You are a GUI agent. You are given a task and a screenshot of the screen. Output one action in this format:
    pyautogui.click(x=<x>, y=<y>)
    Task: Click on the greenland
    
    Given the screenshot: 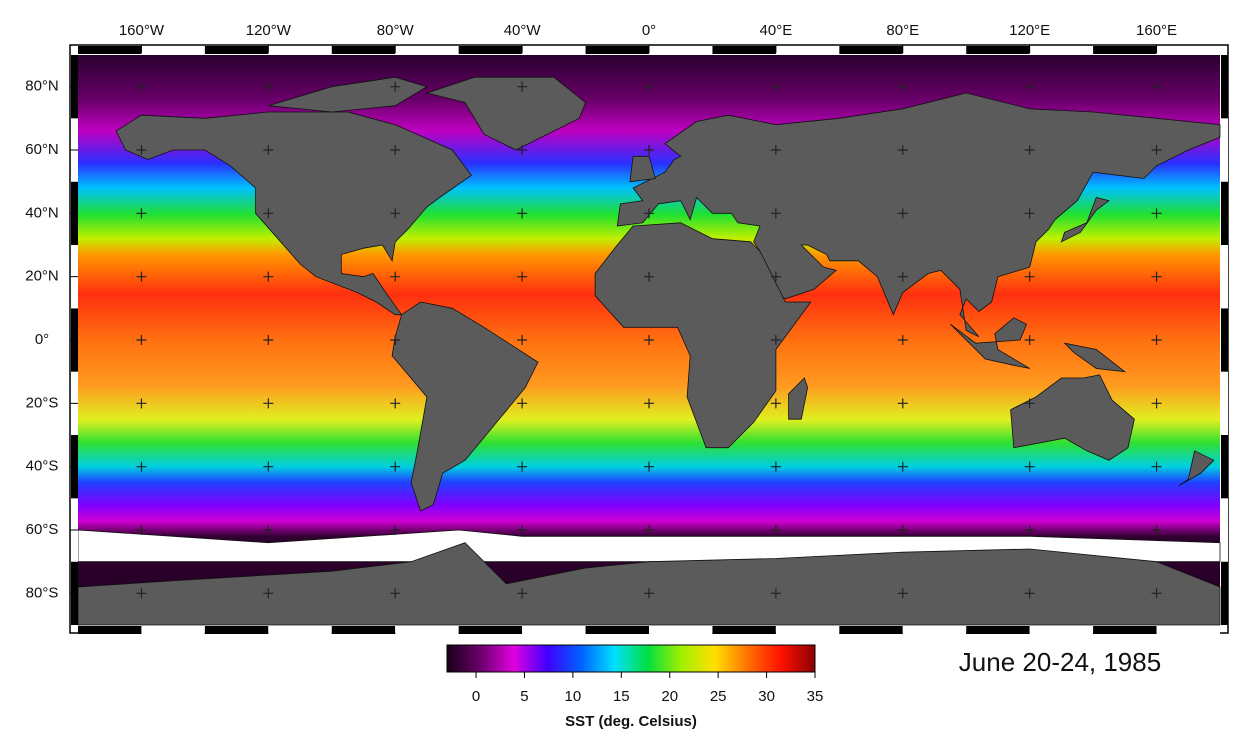 What is the action you would take?
    pyautogui.click(x=506, y=113)
    